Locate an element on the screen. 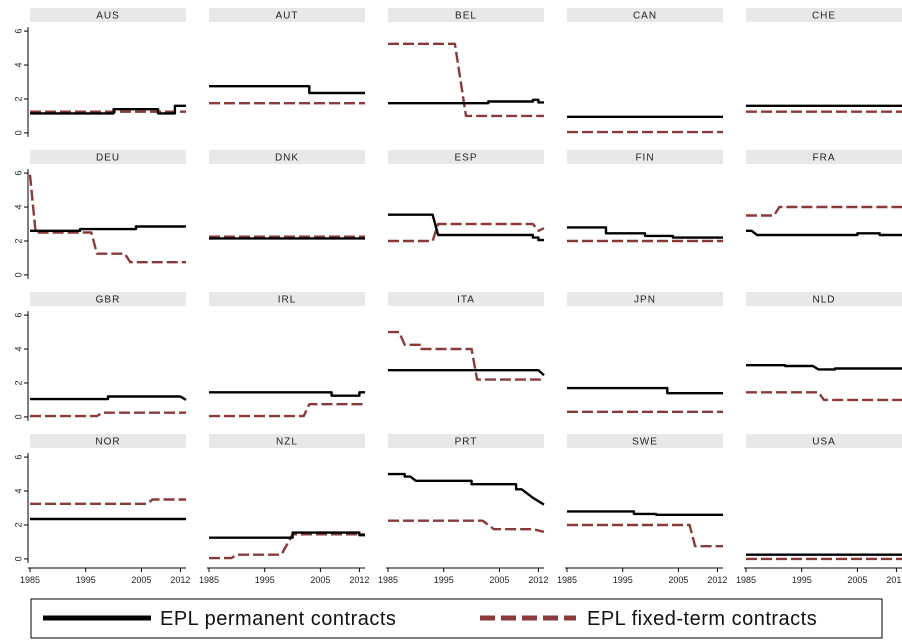  series-line-fixed-nzl is located at coordinates (287, 546).